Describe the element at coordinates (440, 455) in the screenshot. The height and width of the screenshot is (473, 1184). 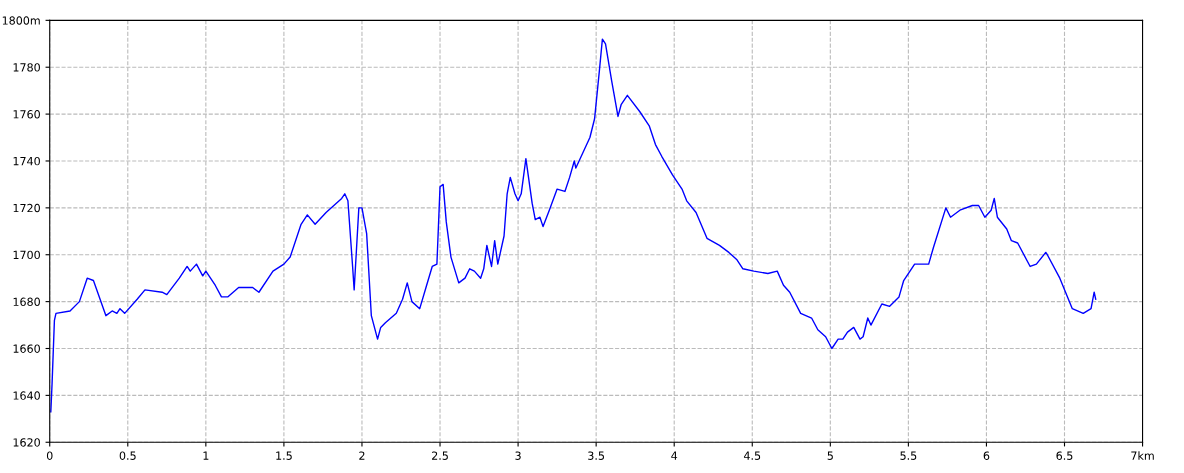
I see `x-tick-label: 2.5` at that location.